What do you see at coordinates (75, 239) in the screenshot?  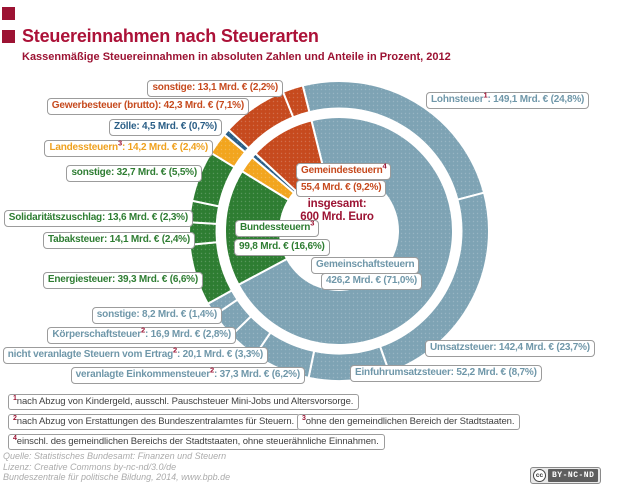 I see `label-text: Tabaksteuer` at bounding box center [75, 239].